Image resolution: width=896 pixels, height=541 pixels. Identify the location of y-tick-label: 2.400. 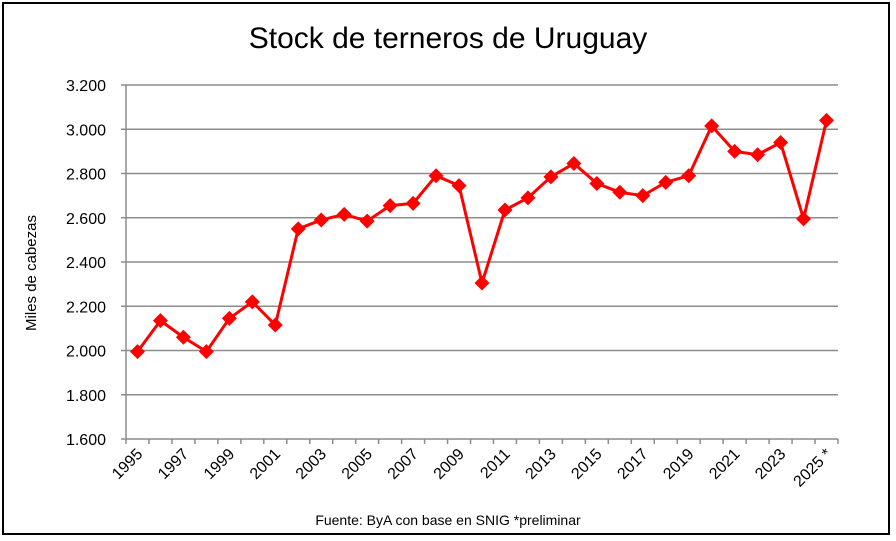
(86, 263).